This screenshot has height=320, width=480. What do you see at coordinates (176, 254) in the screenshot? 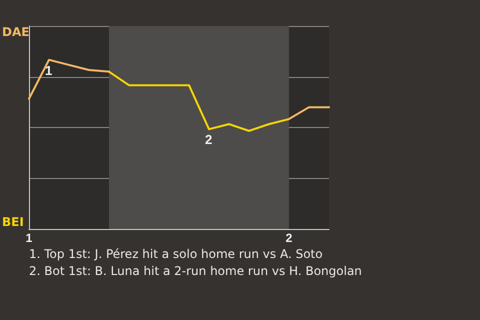
I see `text: 1. Top 1st: J. Pérez hit a solo home run vs A. Soto` at bounding box center [176, 254].